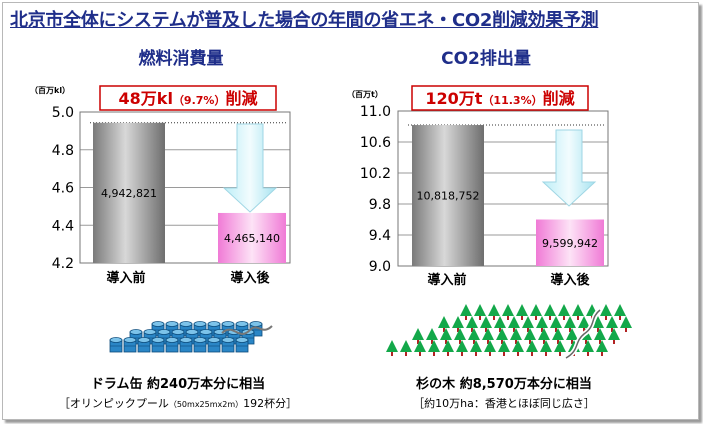  Describe the element at coordinates (125, 278) in the screenshot. I see `fuel-category-before: 導入前` at that location.